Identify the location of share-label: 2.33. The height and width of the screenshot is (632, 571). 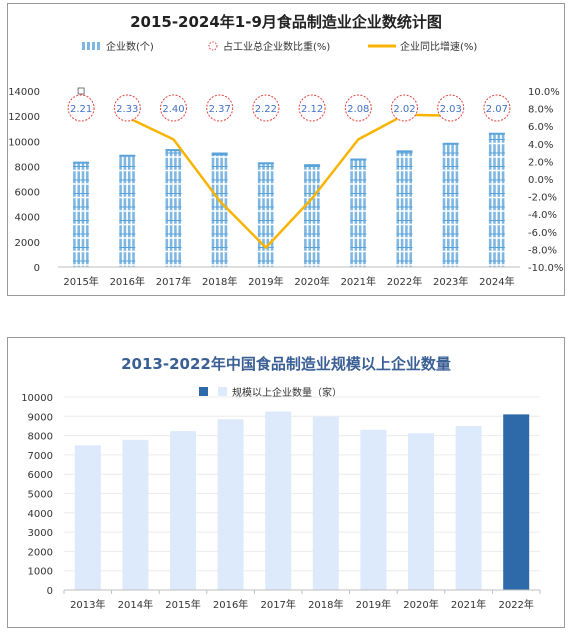
(127, 108).